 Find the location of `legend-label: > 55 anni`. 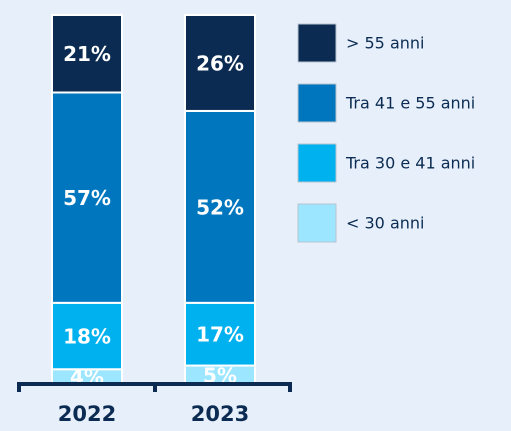

legend-label: > 55 anni is located at coordinates (385, 43).